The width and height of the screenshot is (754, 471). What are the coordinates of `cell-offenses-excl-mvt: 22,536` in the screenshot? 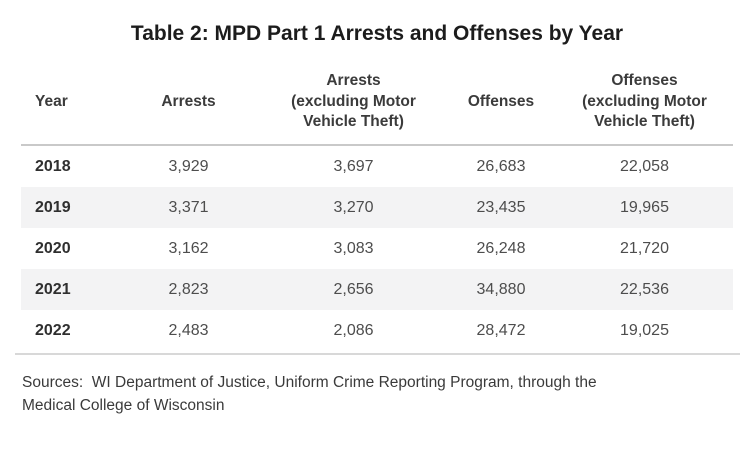 It's located at (644, 289).